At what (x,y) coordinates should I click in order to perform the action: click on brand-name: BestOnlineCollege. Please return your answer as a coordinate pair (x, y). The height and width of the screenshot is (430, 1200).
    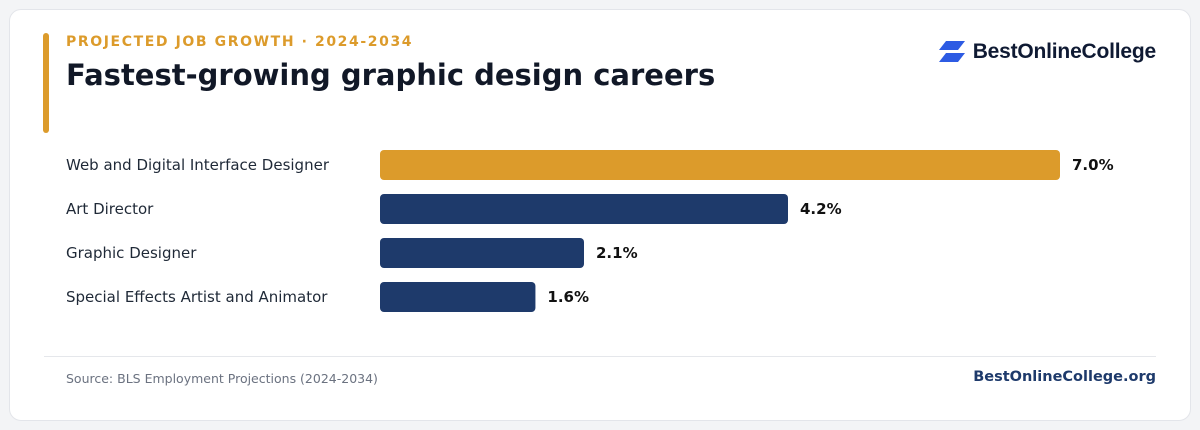
    Looking at the image, I should click on (1064, 51).